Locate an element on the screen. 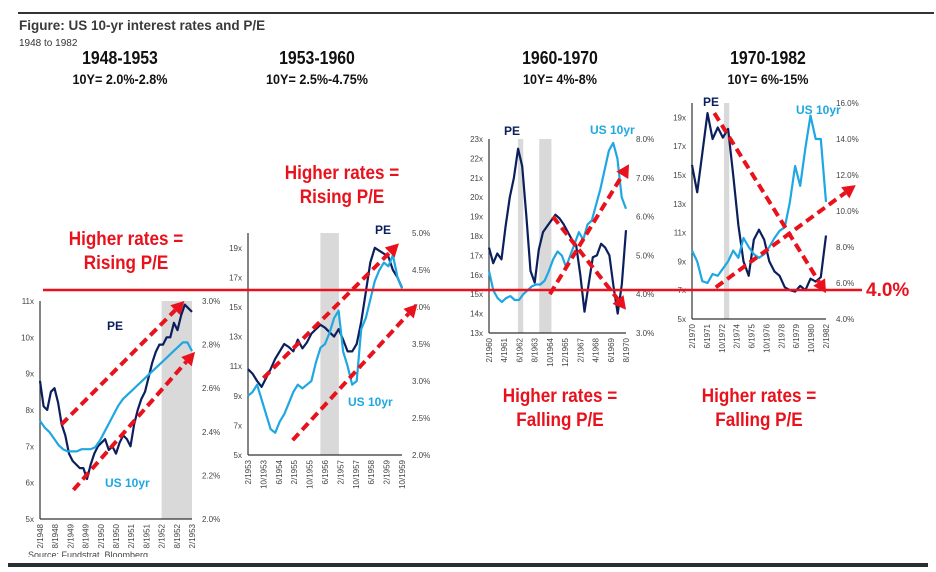 Image resolution: width=936 pixels, height=572 pixels. panel-title: 1970-1982 is located at coordinates (768, 58).